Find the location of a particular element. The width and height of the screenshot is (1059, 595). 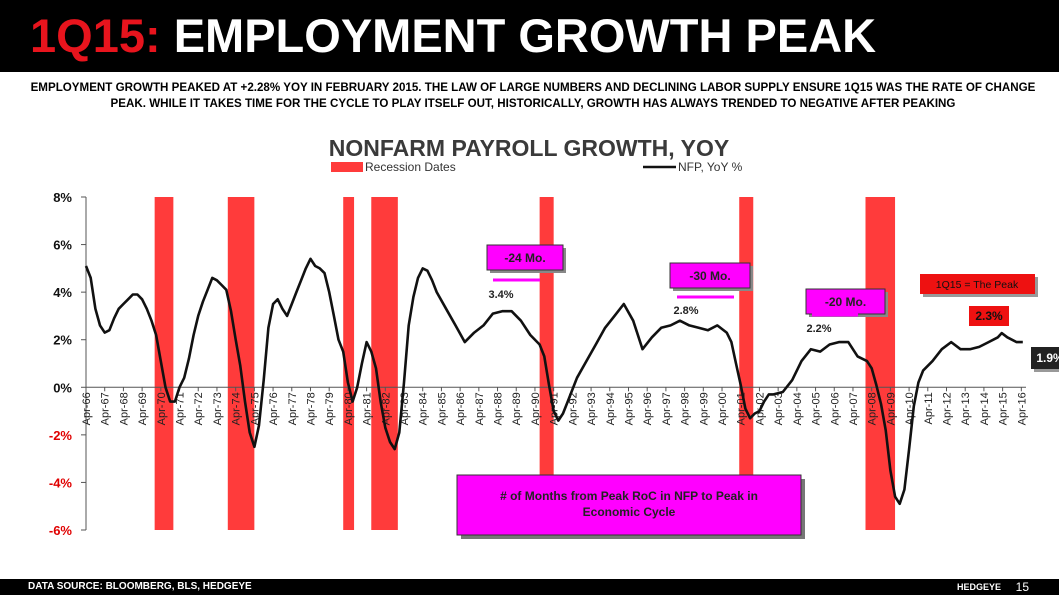

x-tick-label: Apr-90 is located at coordinates (536, 408).